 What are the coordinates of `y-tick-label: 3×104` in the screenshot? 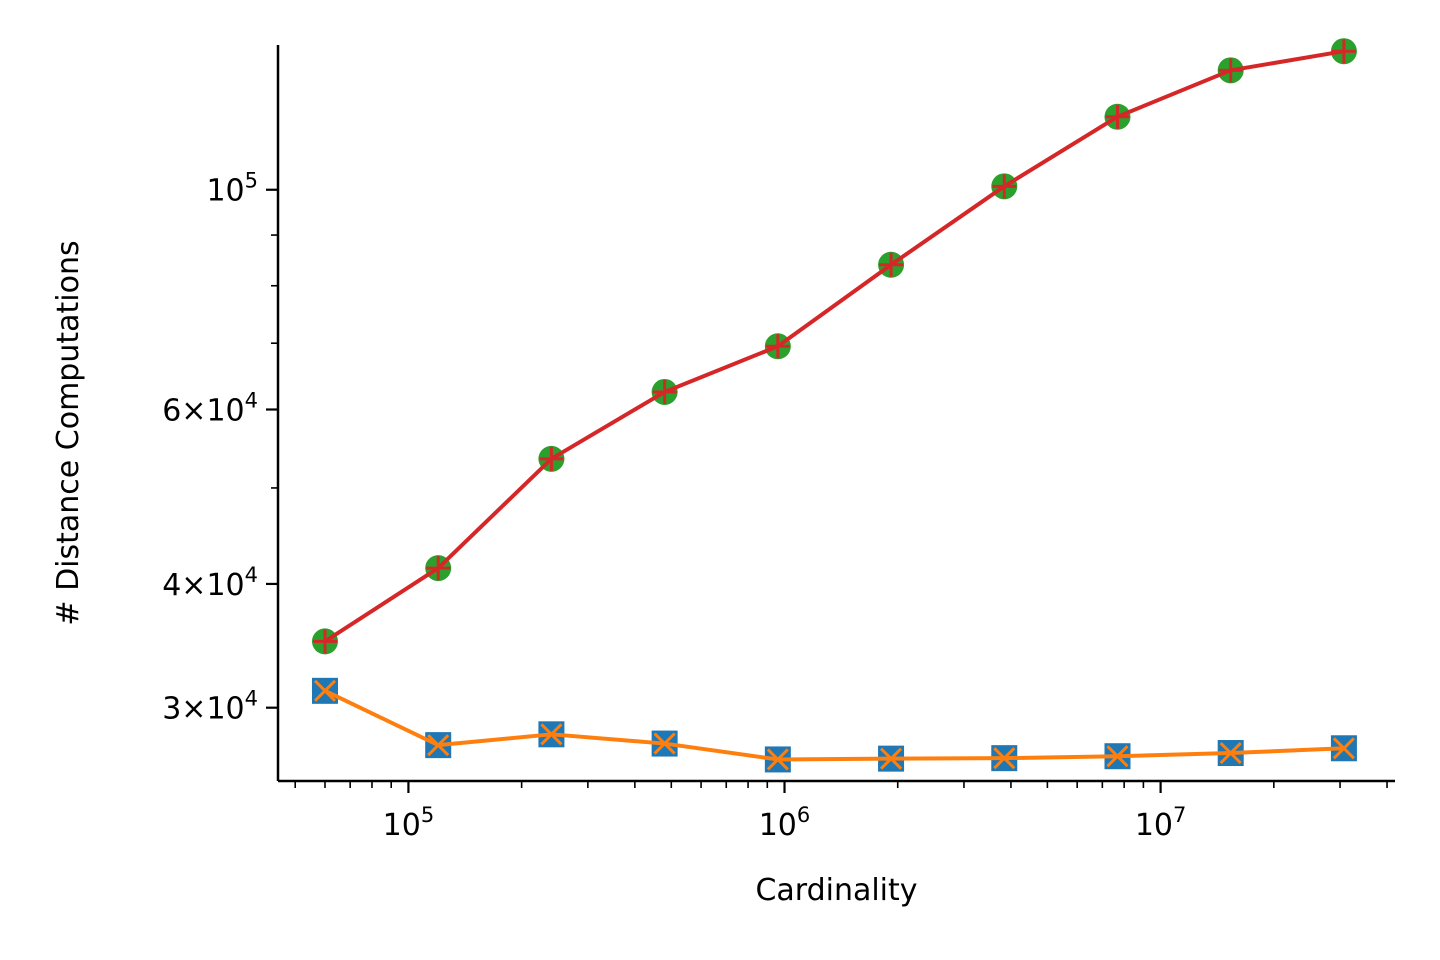 It's located at (210, 707).